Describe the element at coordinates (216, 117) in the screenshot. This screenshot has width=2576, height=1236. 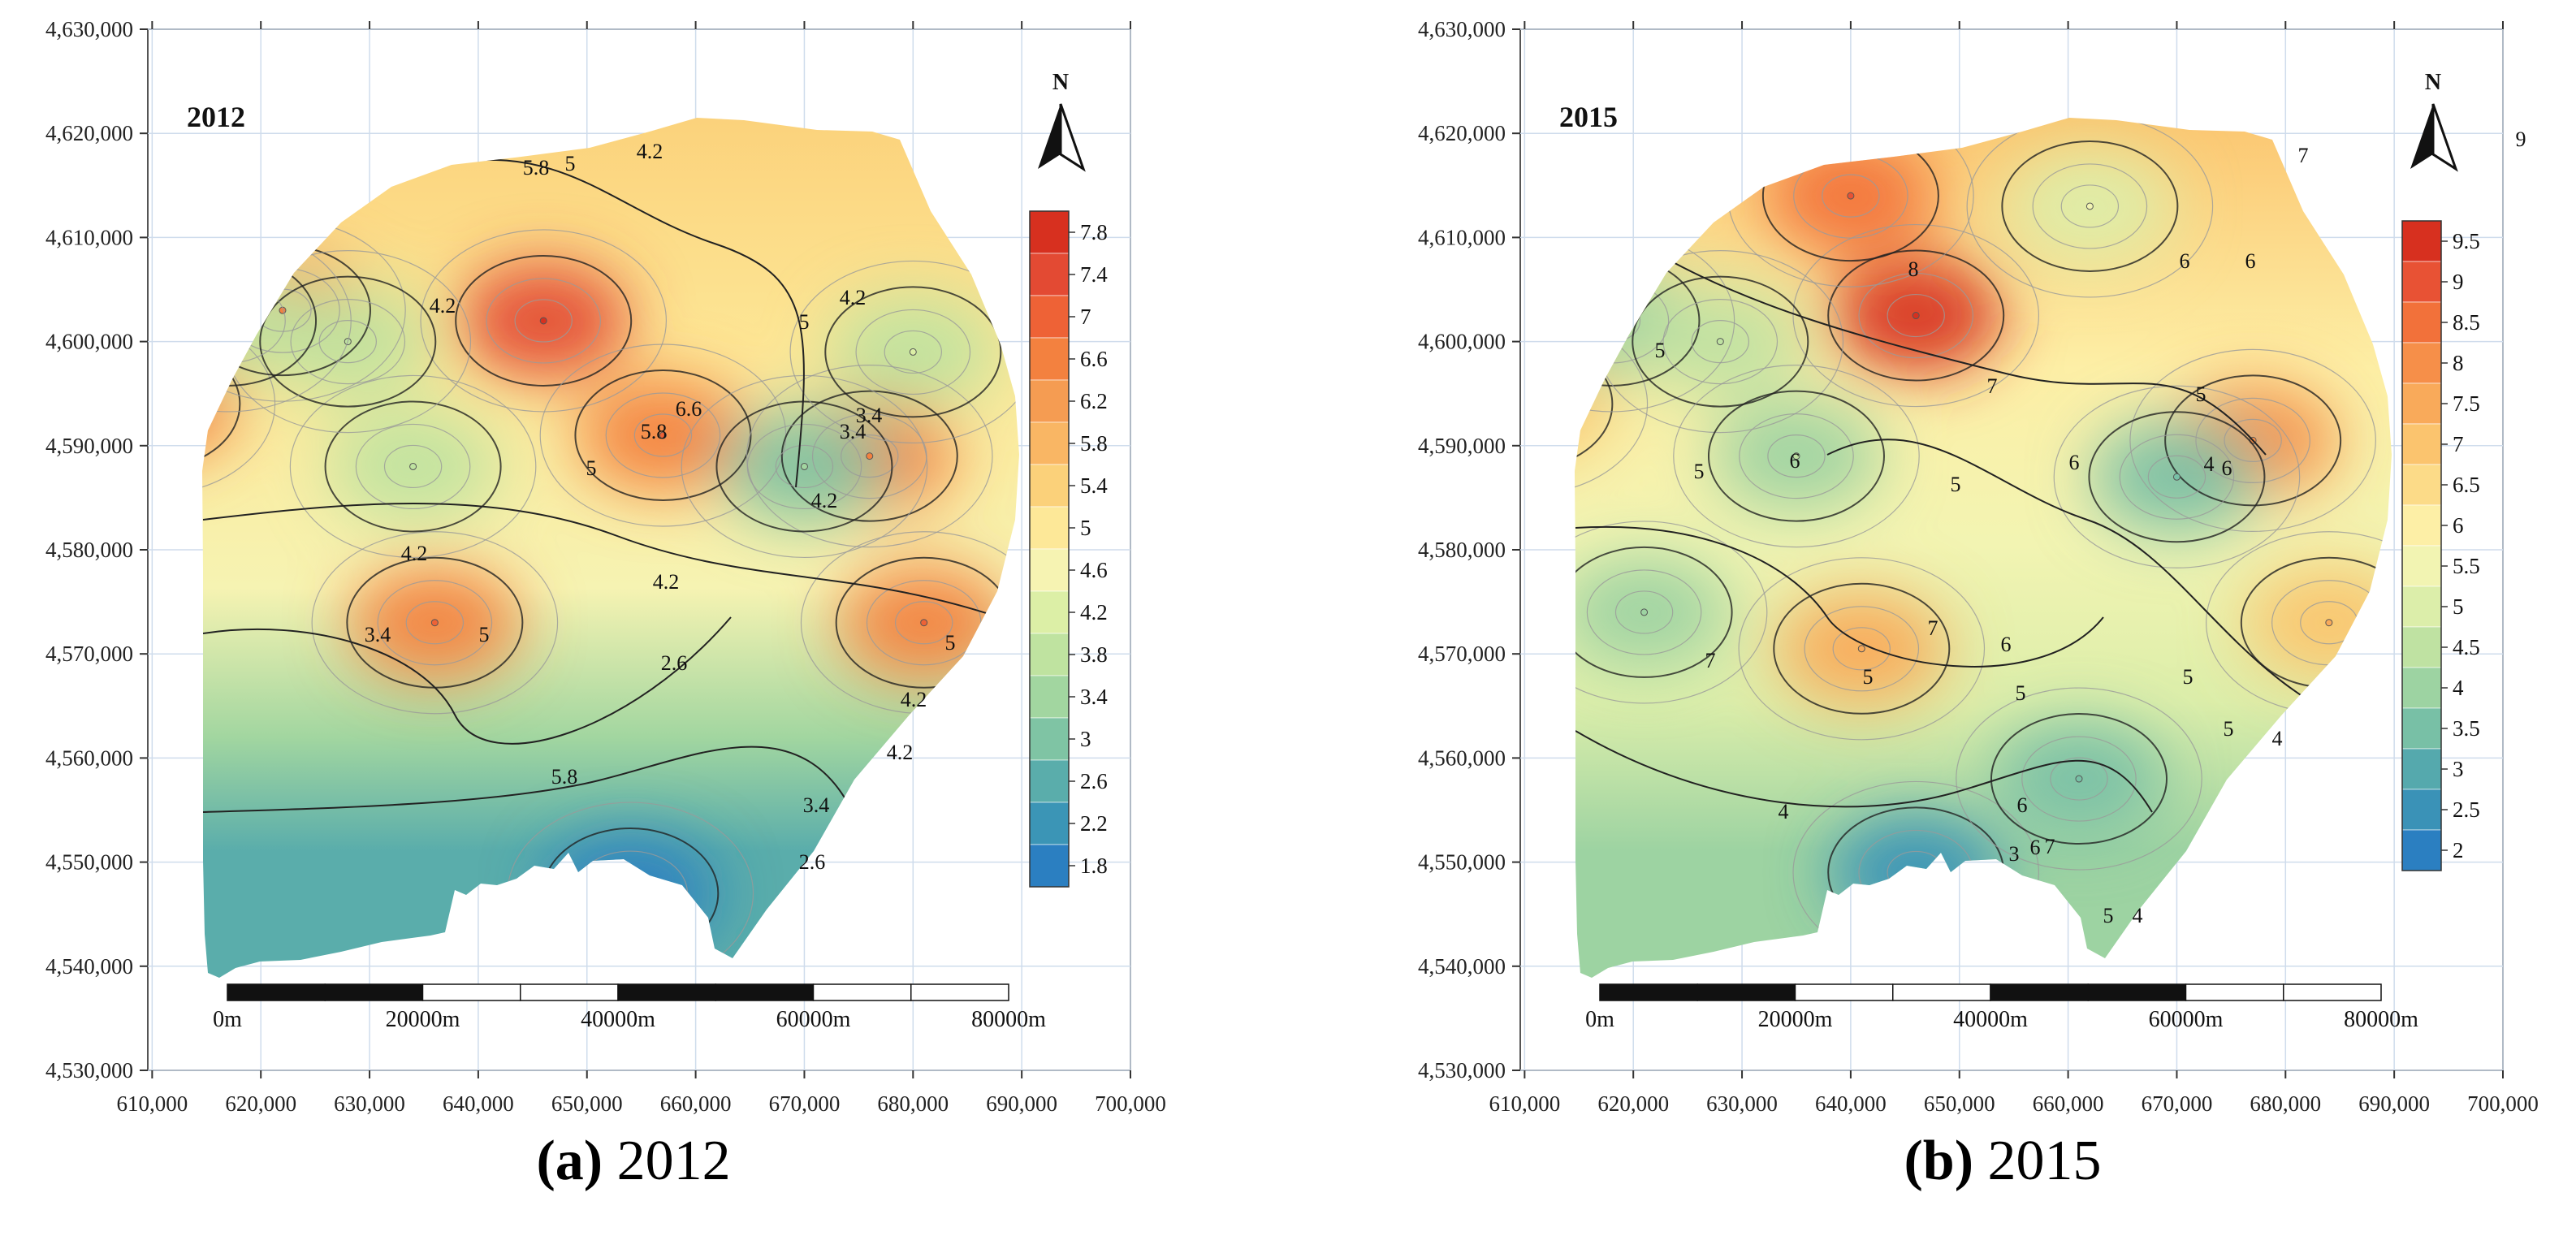
I see `panel-title: 2012` at that location.